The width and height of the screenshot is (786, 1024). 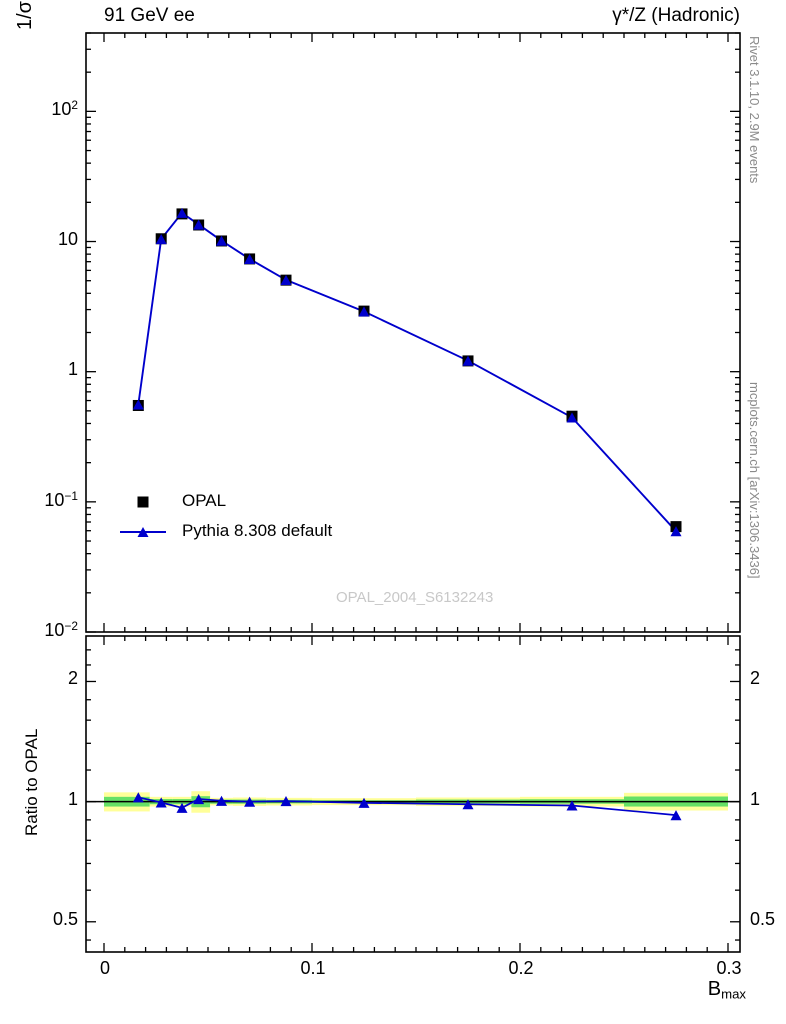 I want to click on main-y-tick-label-2: 1, so click(x=72, y=368).